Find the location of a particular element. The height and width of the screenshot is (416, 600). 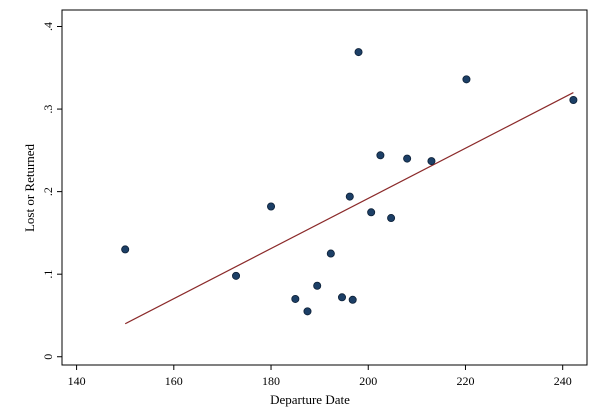

x-tick-label: 220 is located at coordinates (465, 381).